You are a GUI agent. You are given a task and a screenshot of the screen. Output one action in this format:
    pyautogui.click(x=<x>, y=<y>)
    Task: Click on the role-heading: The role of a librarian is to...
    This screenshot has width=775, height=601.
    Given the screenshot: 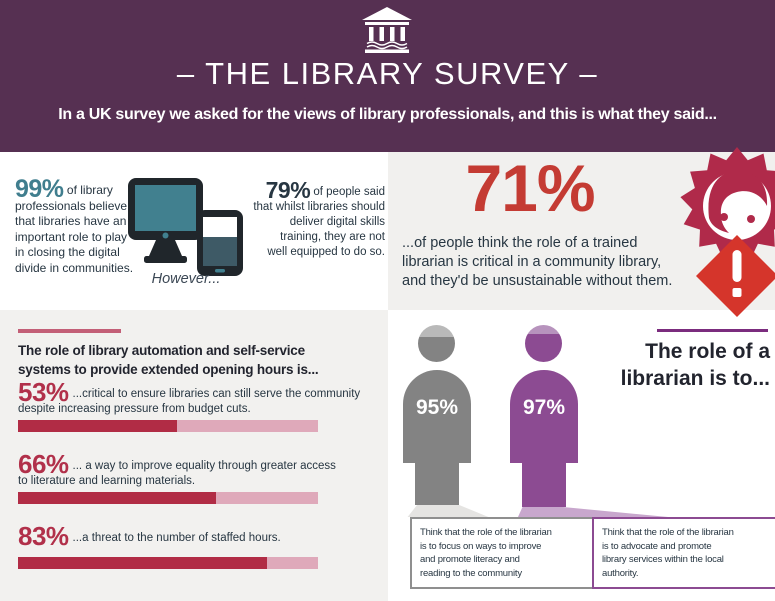 What is the action you would take?
    pyautogui.click(x=672, y=365)
    